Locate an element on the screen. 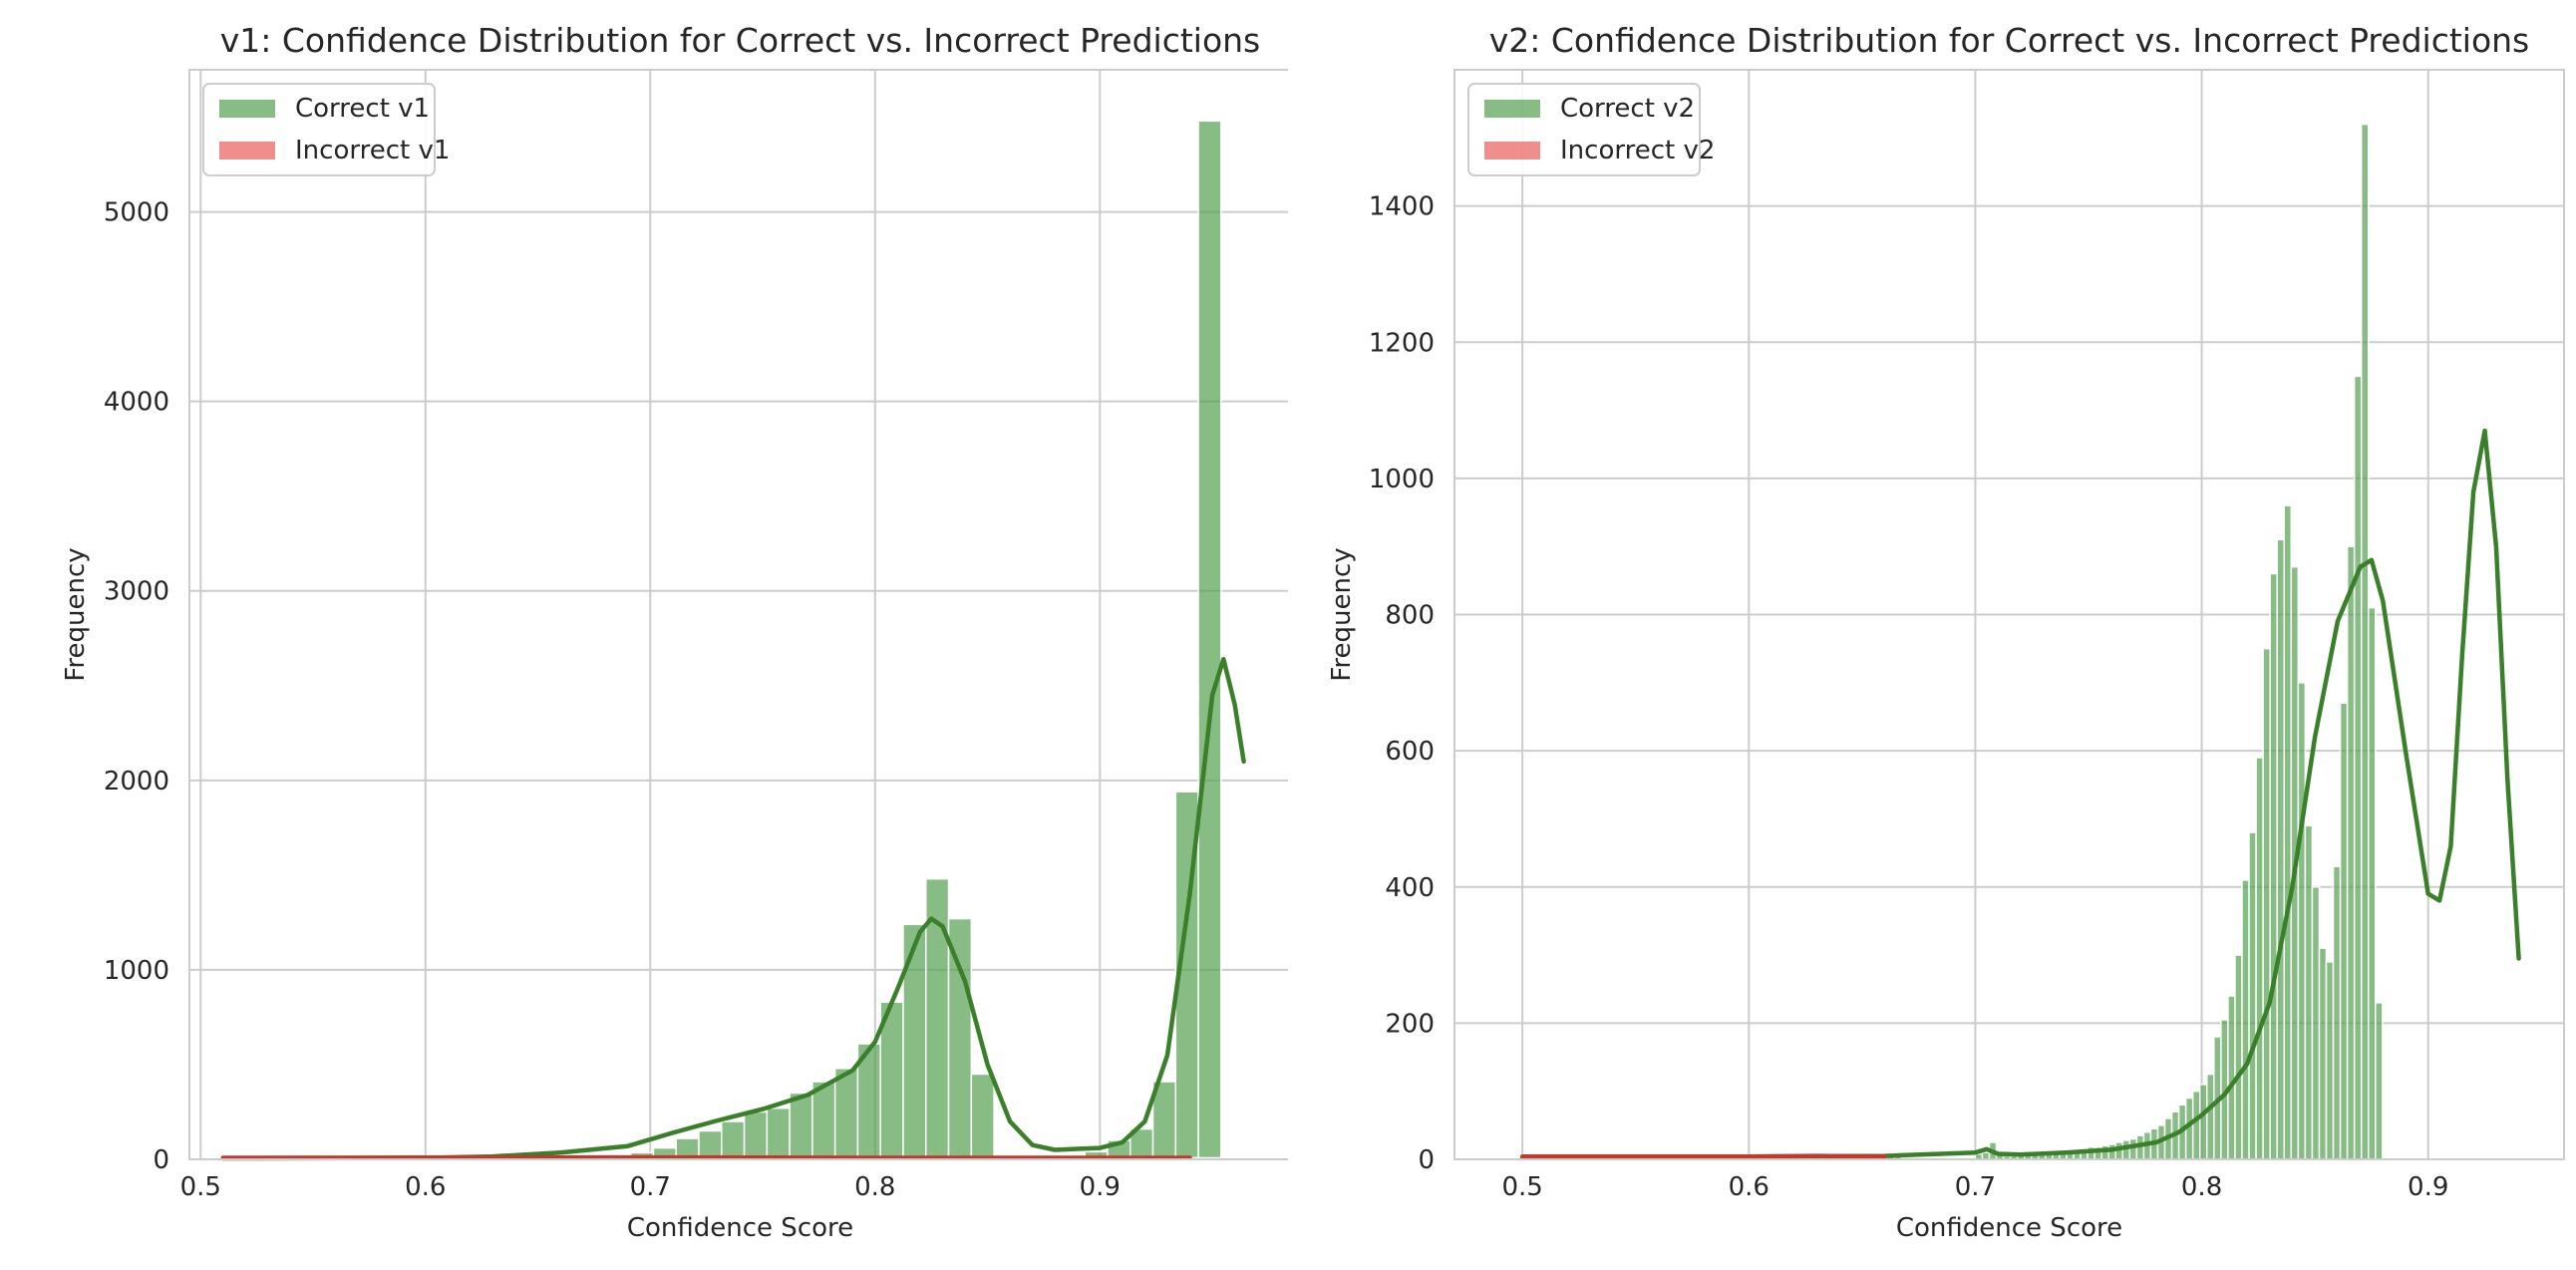 This screenshot has height=1270, width=2576. y-tick-label: 400 is located at coordinates (1410, 888).